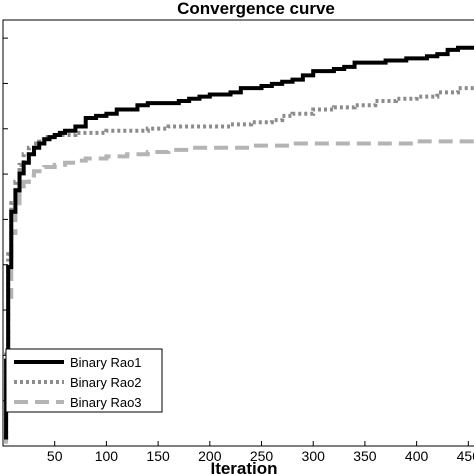 Image resolution: width=474 pixels, height=474 pixels. I want to click on x-tick-label: 450, so click(465, 456).